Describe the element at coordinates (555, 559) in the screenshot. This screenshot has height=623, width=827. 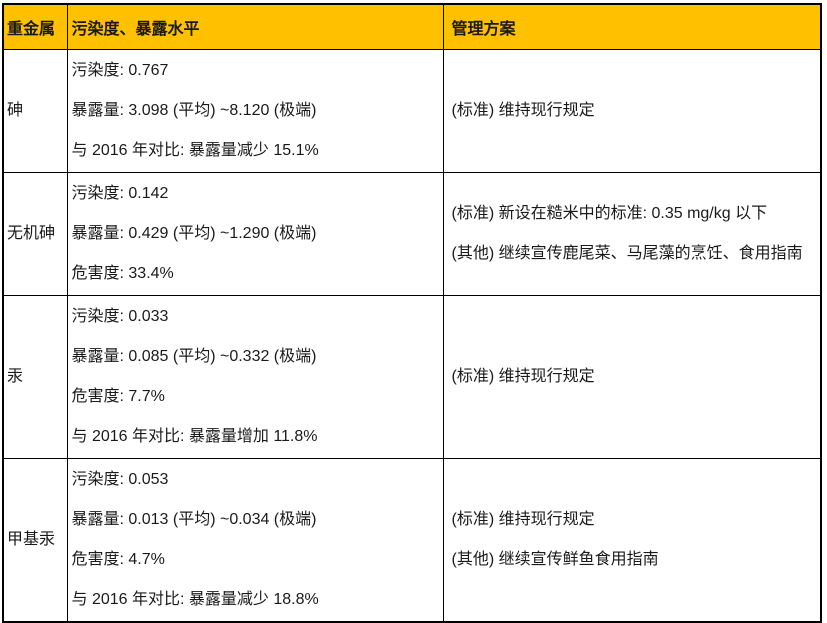
I see `plan-line: (其他) 继续宣传鲜鱼食用指南` at that location.